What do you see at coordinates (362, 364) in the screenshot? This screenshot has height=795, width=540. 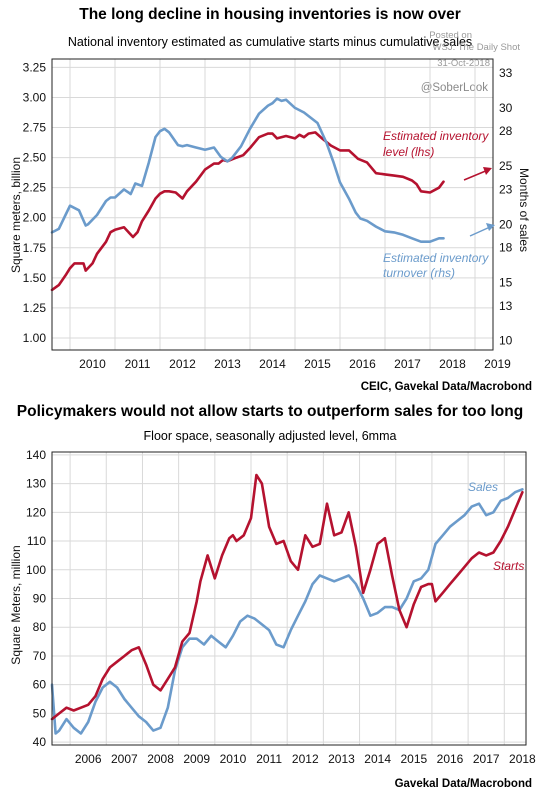 I see `top-xtick-label: 2016` at bounding box center [362, 364].